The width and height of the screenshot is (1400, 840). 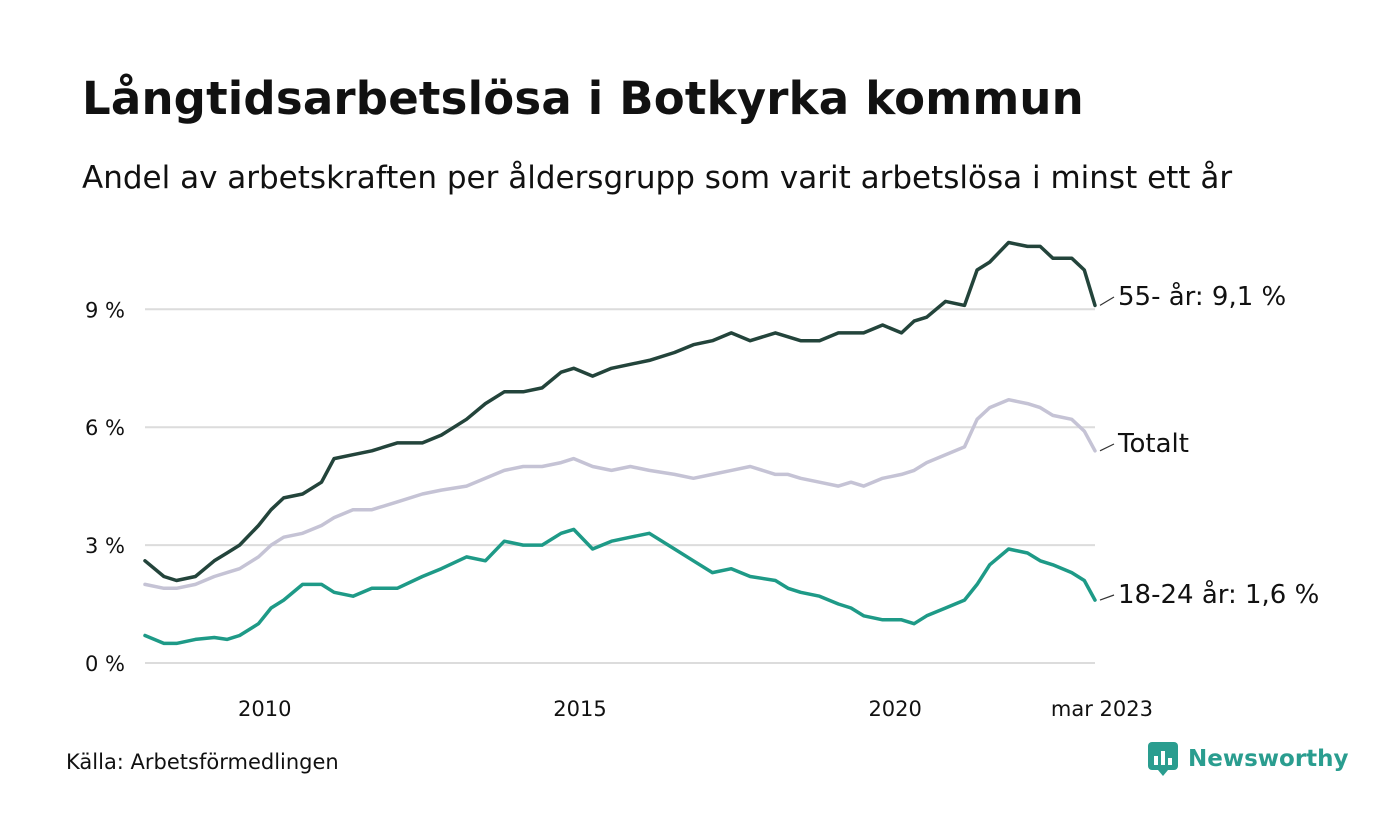 What do you see at coordinates (105, 487) in the screenshot?
I see `y-axis: 0 % 3 % 6 % 9 %` at bounding box center [105, 487].